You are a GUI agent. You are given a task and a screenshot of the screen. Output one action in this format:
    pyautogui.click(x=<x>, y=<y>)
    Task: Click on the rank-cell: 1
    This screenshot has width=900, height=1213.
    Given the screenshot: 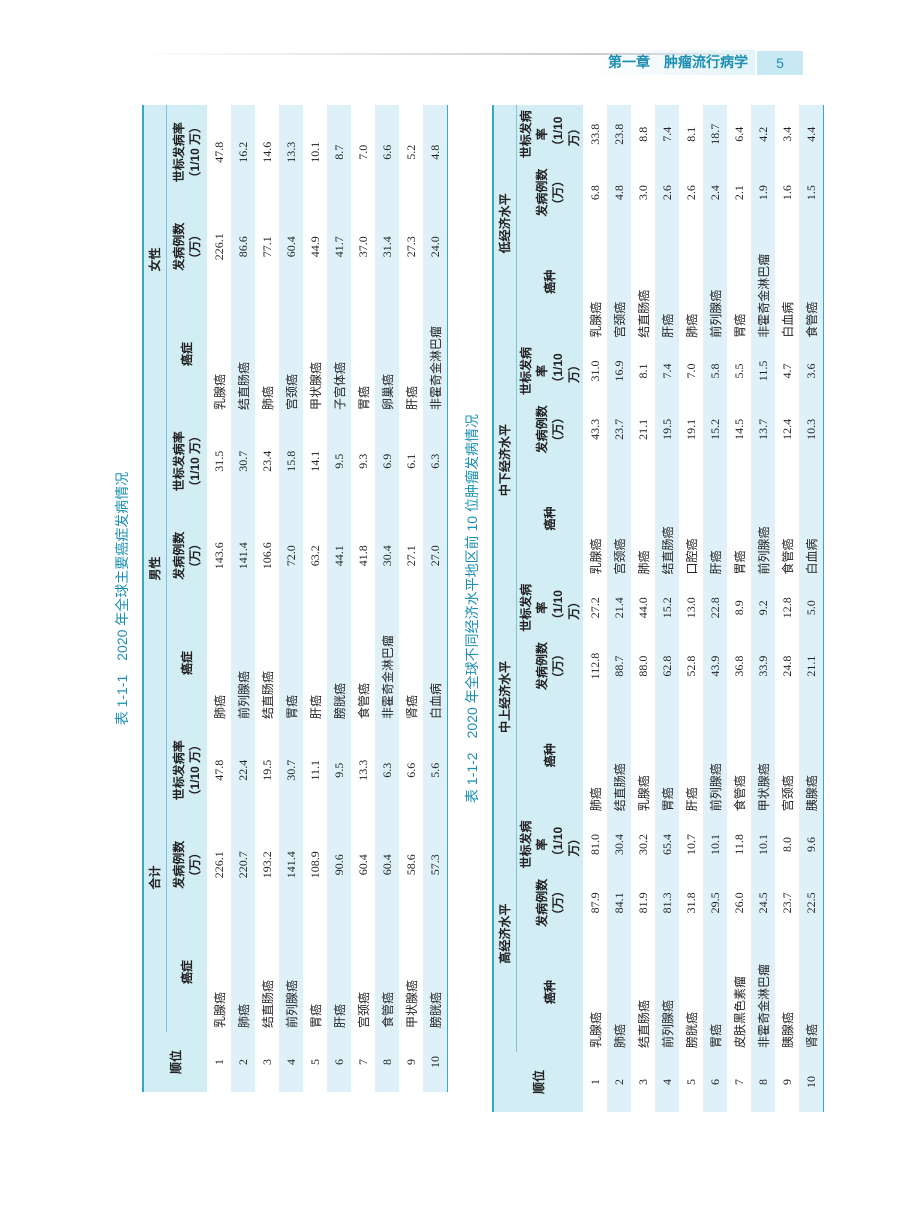 What is the action you would take?
    pyautogui.click(x=594, y=1082)
    